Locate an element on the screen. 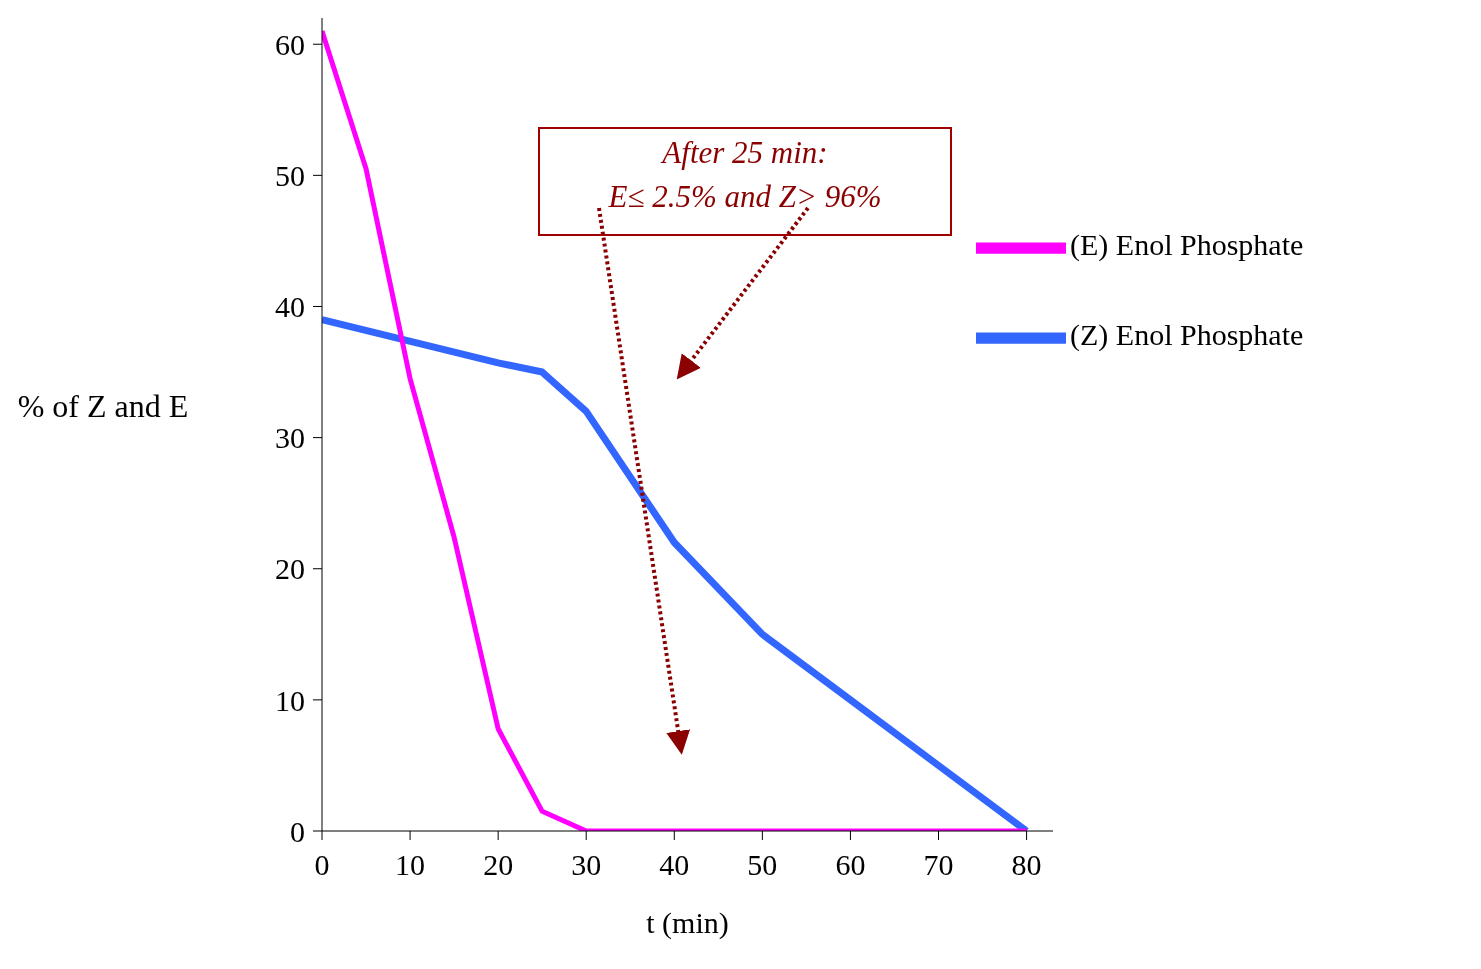 The height and width of the screenshot is (969, 1481). y-tick-label: 50 is located at coordinates (290, 175).